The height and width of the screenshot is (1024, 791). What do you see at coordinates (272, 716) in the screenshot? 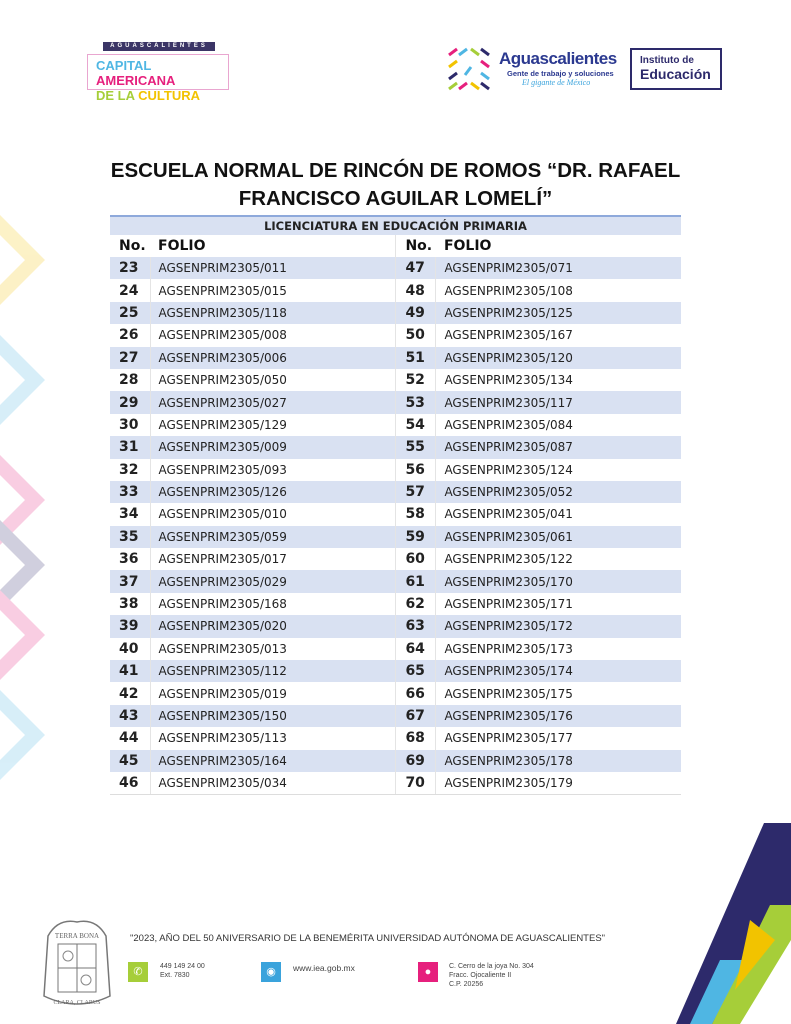
I see `row-folio: AGSENPRIM2305/150` at bounding box center [272, 716].